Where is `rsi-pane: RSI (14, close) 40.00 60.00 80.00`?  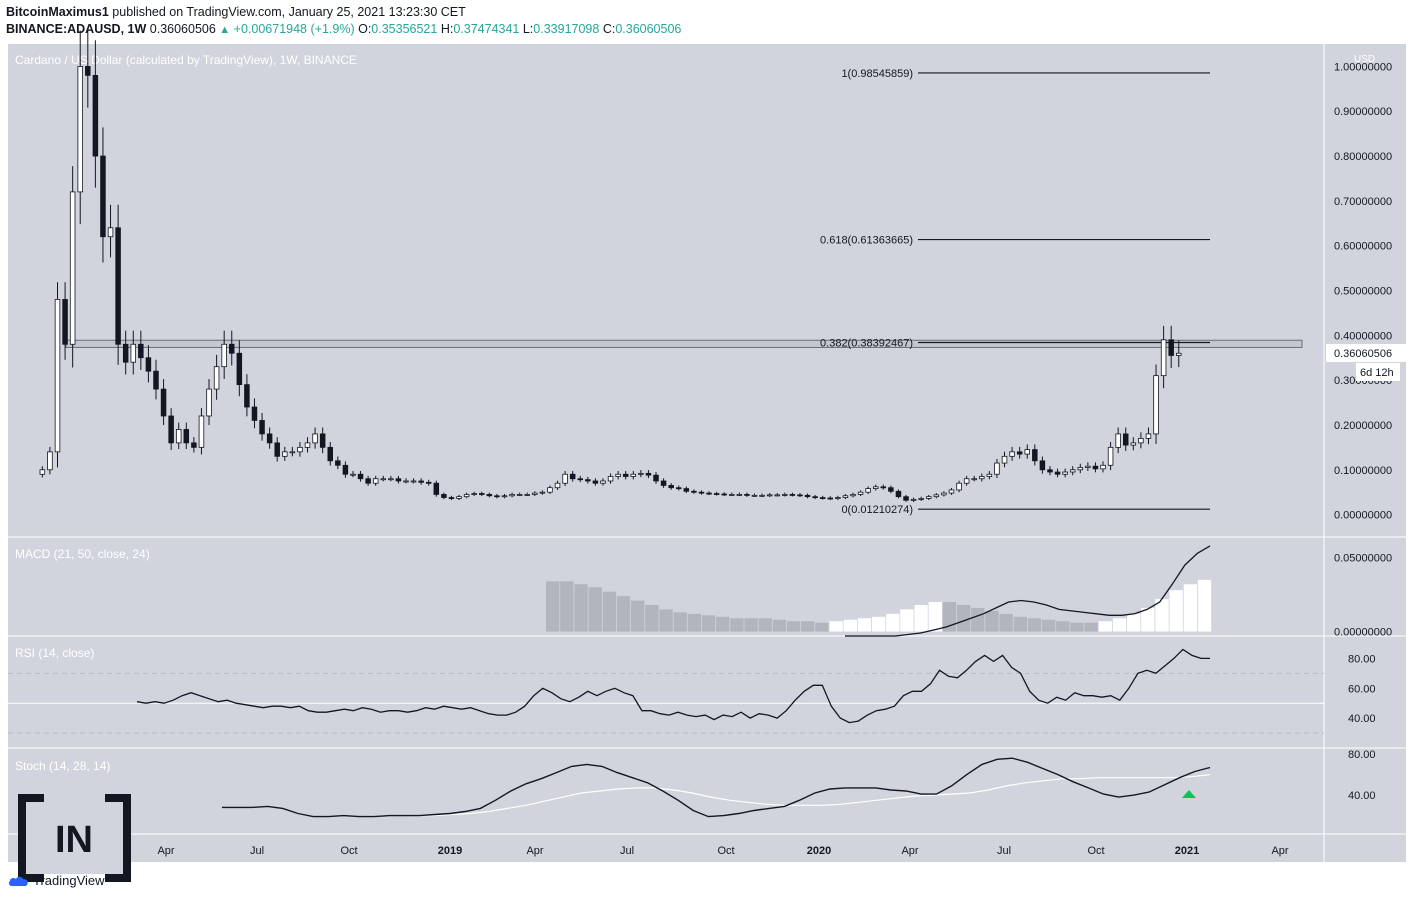
rsi-pane: RSI (14, close) 40.00 60.00 80.00 is located at coordinates (692, 690).